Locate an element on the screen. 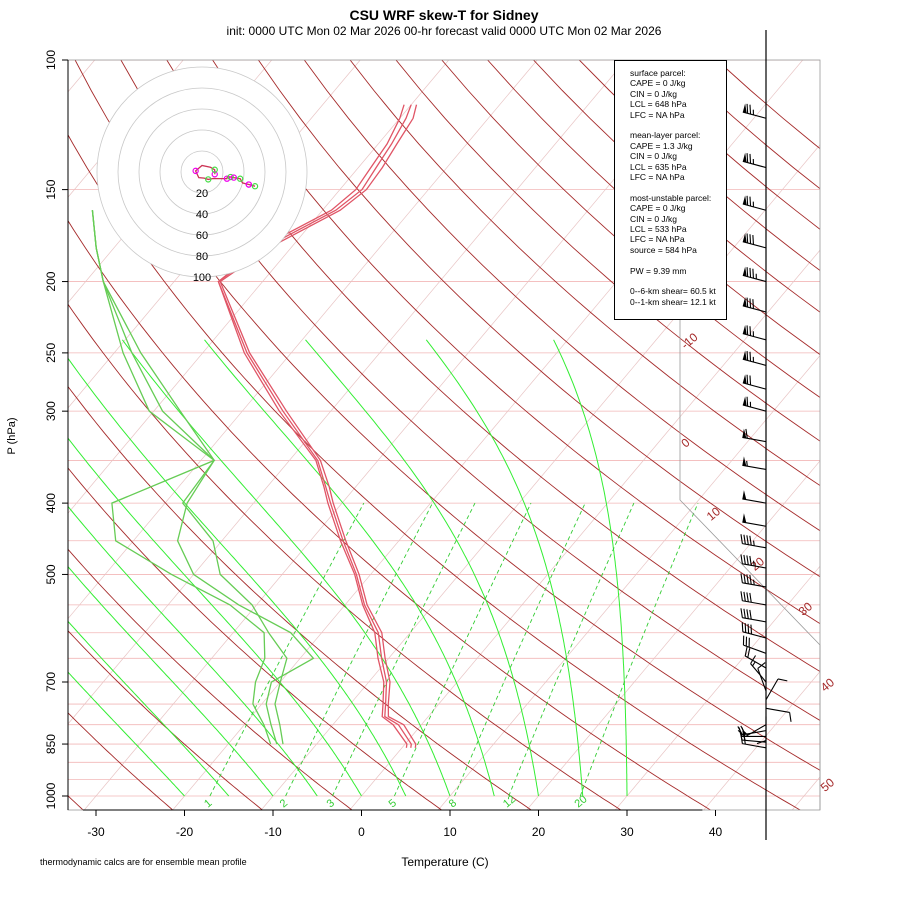 Image resolution: width=900 pixels, height=900 pixels. isotherm-label: 50 is located at coordinates (827, 785).